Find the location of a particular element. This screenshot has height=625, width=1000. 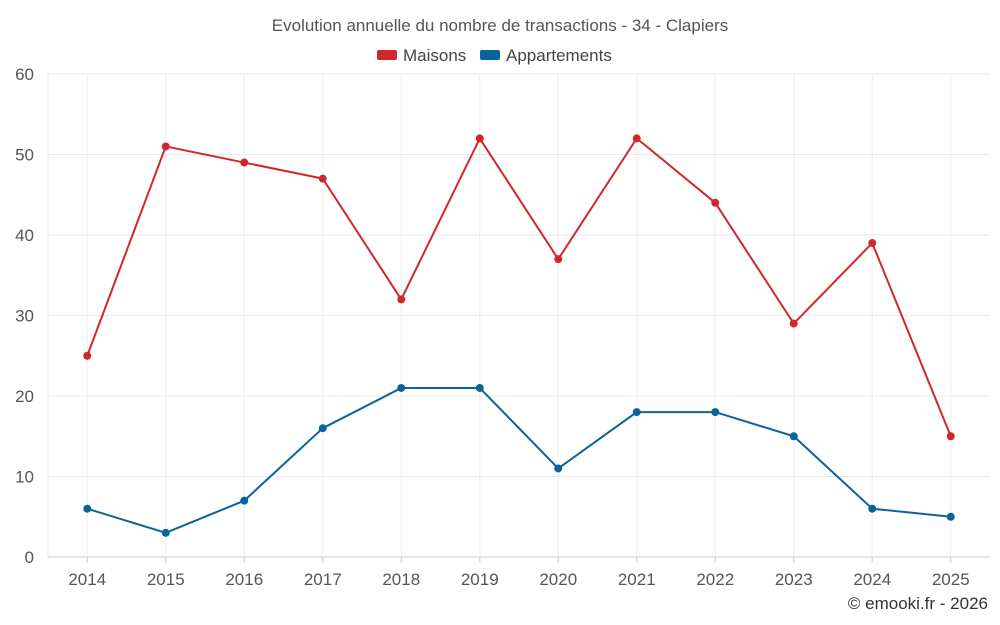

x-tick-label: 2020 is located at coordinates (558, 579).